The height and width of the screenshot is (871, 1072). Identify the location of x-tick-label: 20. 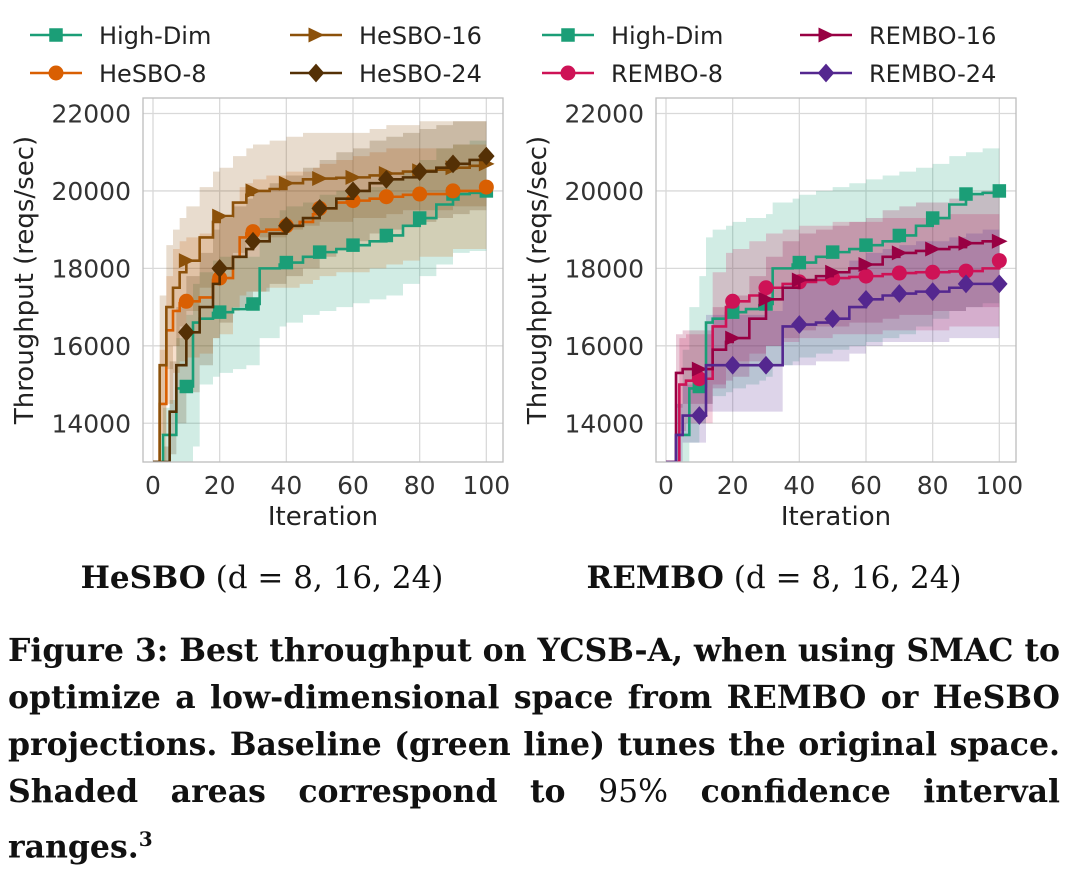
(220, 485).